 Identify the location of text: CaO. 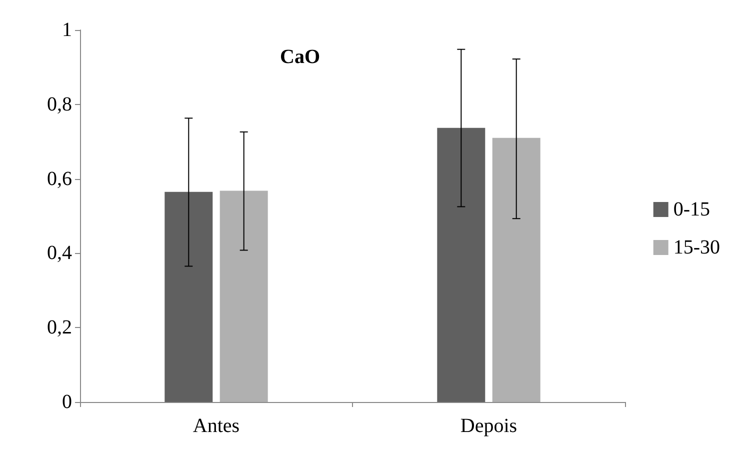
(300, 57).